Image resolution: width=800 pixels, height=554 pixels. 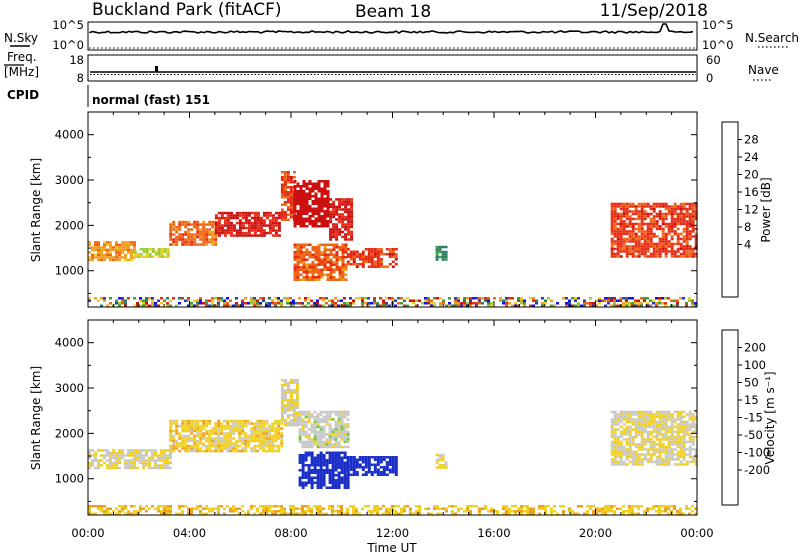 I want to click on velocity-colorbar-tick: -50, so click(x=753, y=435).